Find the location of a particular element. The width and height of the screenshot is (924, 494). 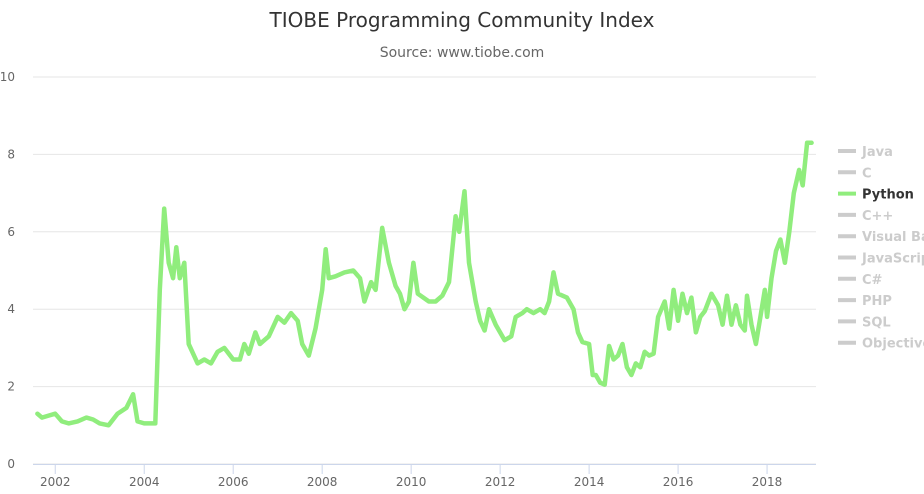

legend-item-javascript: JavaScript is located at coordinates (881, 259).